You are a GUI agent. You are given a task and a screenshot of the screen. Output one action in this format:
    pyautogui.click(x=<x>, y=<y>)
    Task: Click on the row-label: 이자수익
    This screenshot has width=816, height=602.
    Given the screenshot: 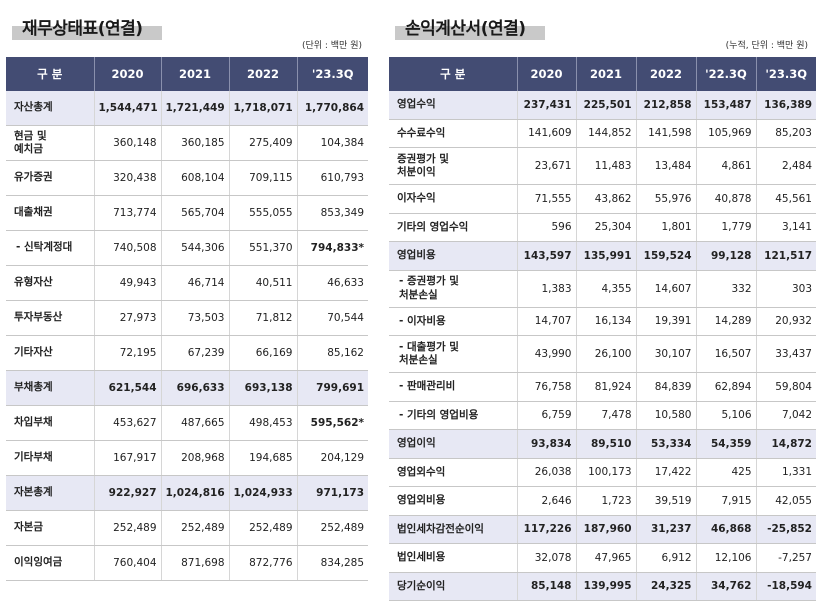 What is the action you would take?
    pyautogui.click(x=453, y=199)
    